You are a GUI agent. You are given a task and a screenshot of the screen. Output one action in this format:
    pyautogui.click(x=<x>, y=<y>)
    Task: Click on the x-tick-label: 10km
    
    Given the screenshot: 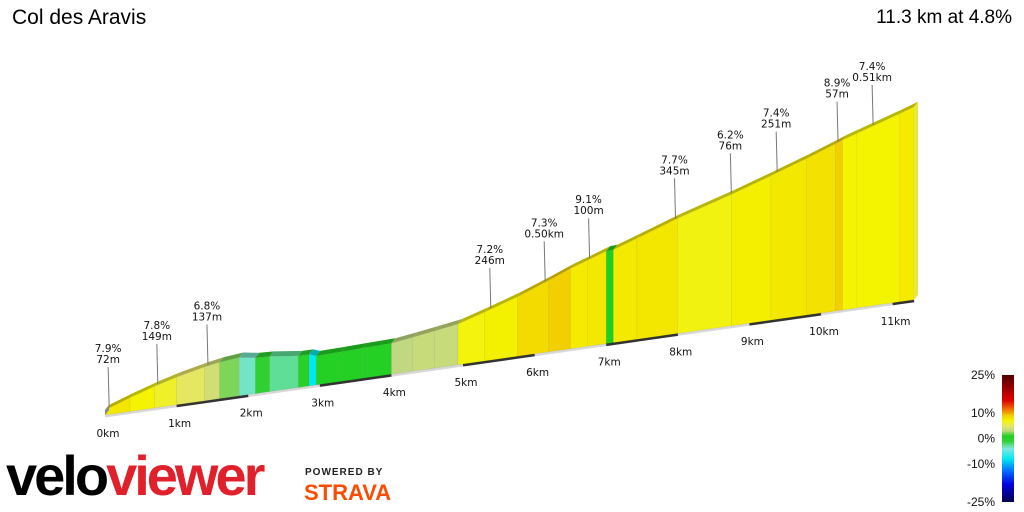 What is the action you would take?
    pyautogui.click(x=824, y=332)
    